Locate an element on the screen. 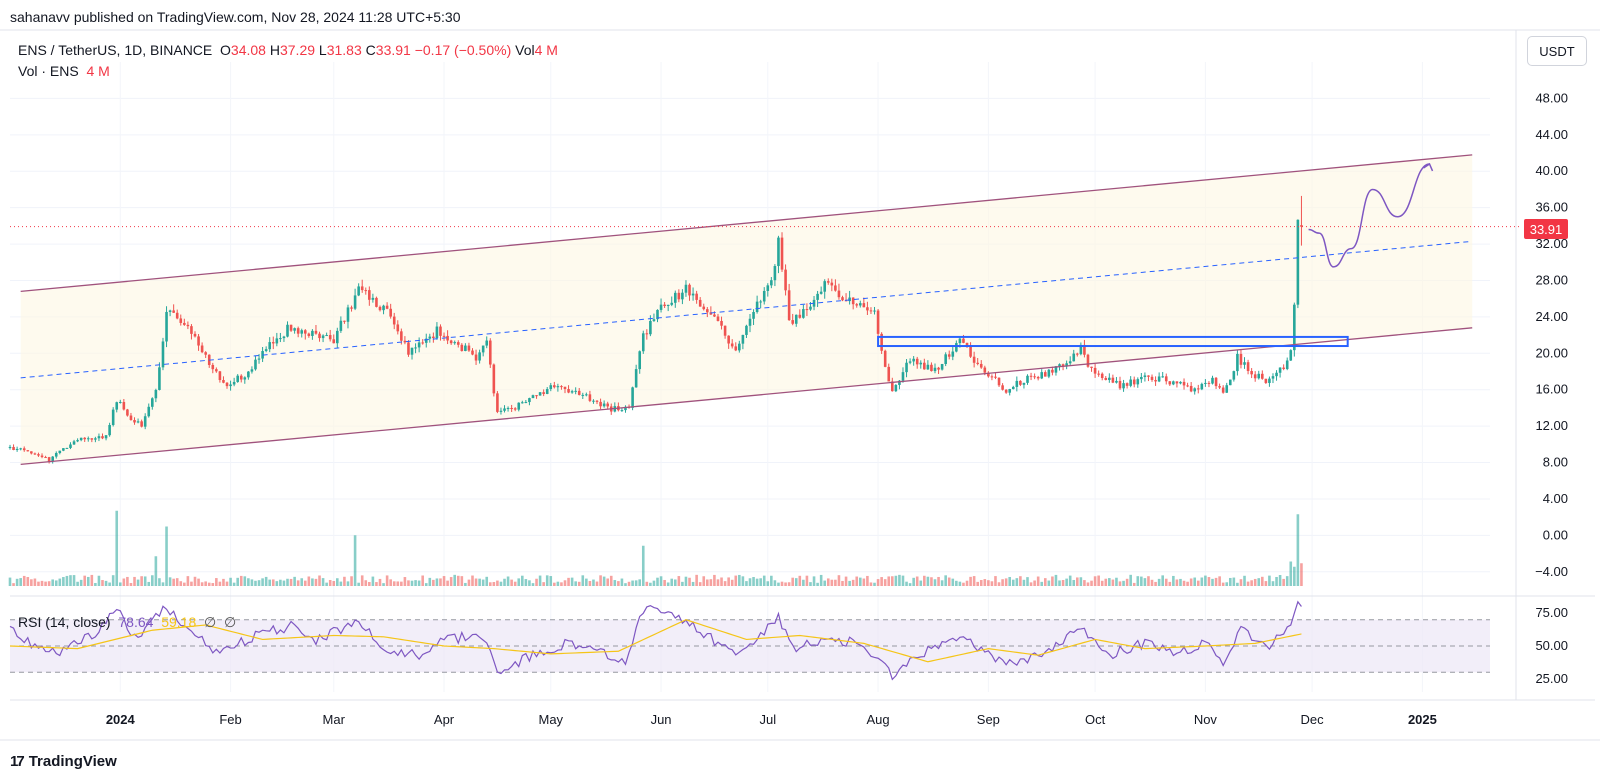 Image resolution: width=1600 pixels, height=778 pixels. price-tick-label: 44.00 is located at coordinates (1551, 134).